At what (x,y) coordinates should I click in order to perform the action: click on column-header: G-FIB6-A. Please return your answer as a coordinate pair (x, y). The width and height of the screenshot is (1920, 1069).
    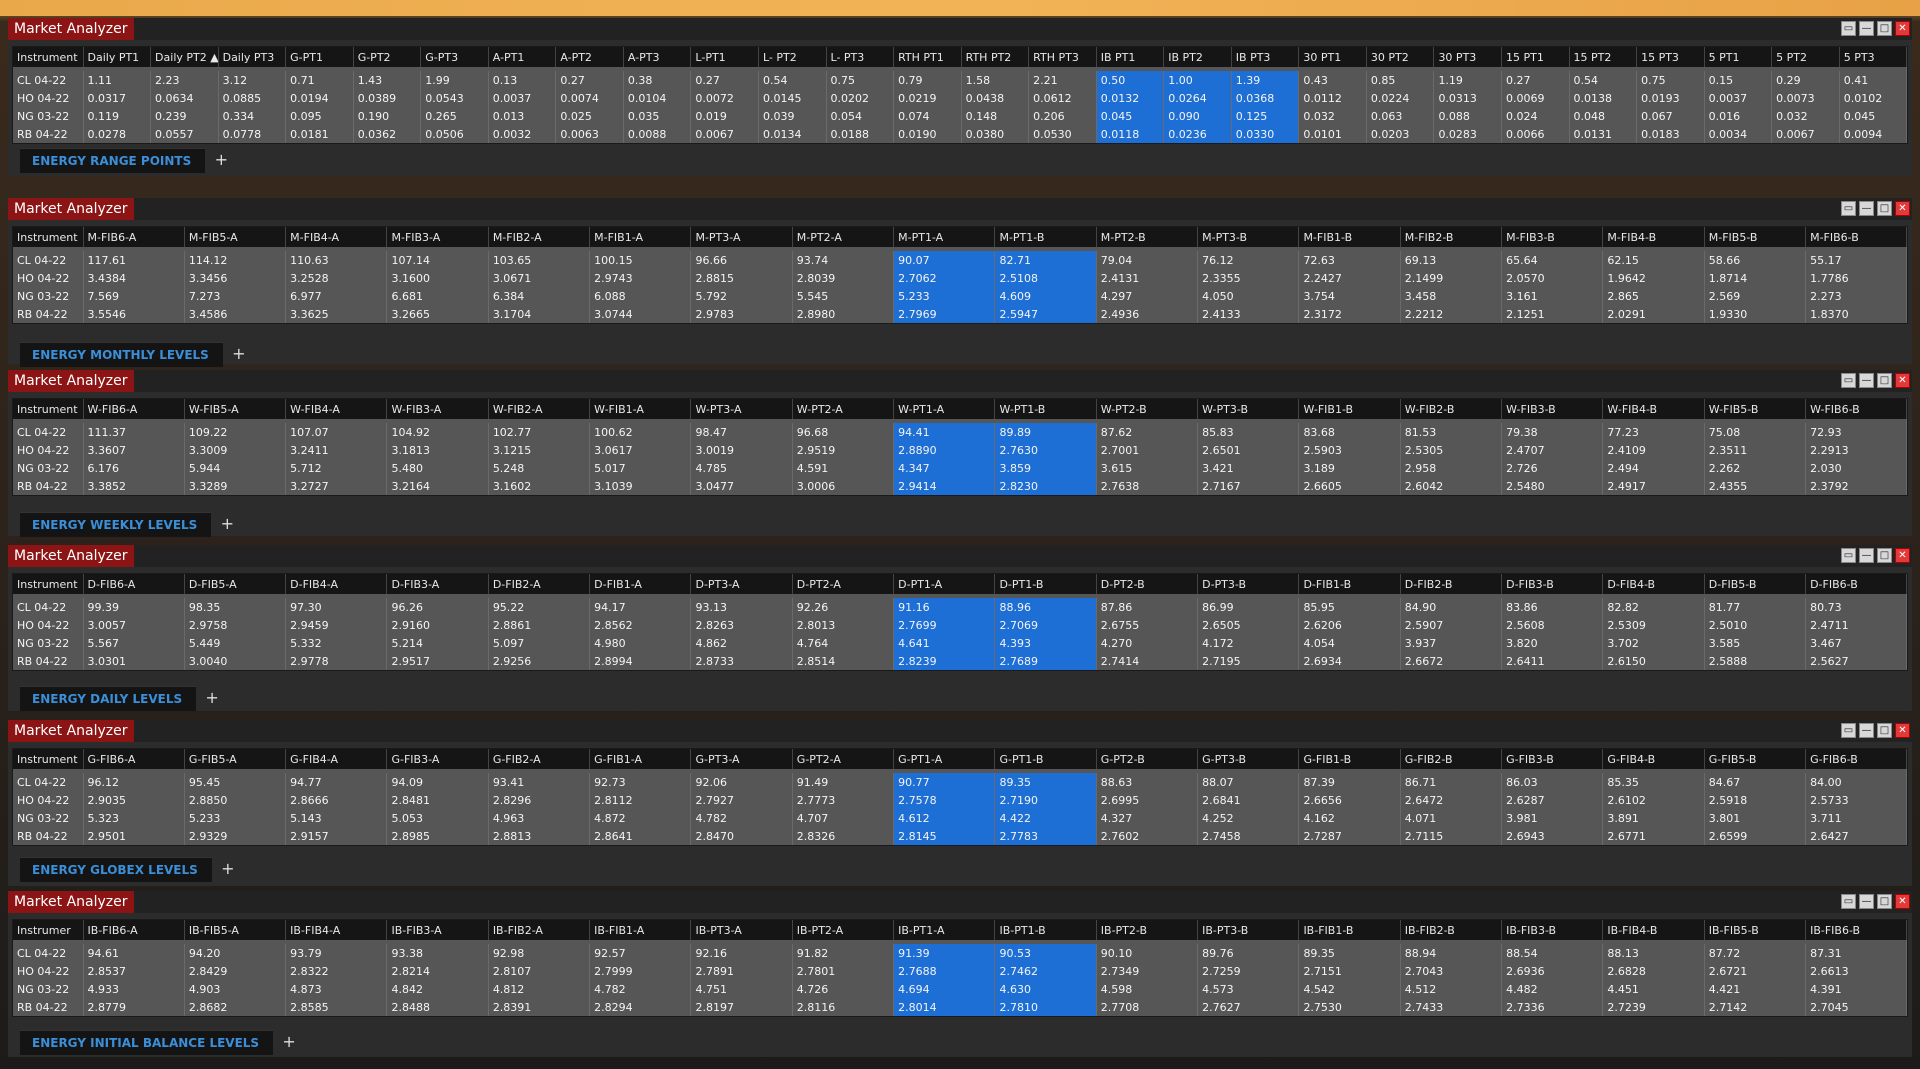
    Looking at the image, I should click on (134, 759).